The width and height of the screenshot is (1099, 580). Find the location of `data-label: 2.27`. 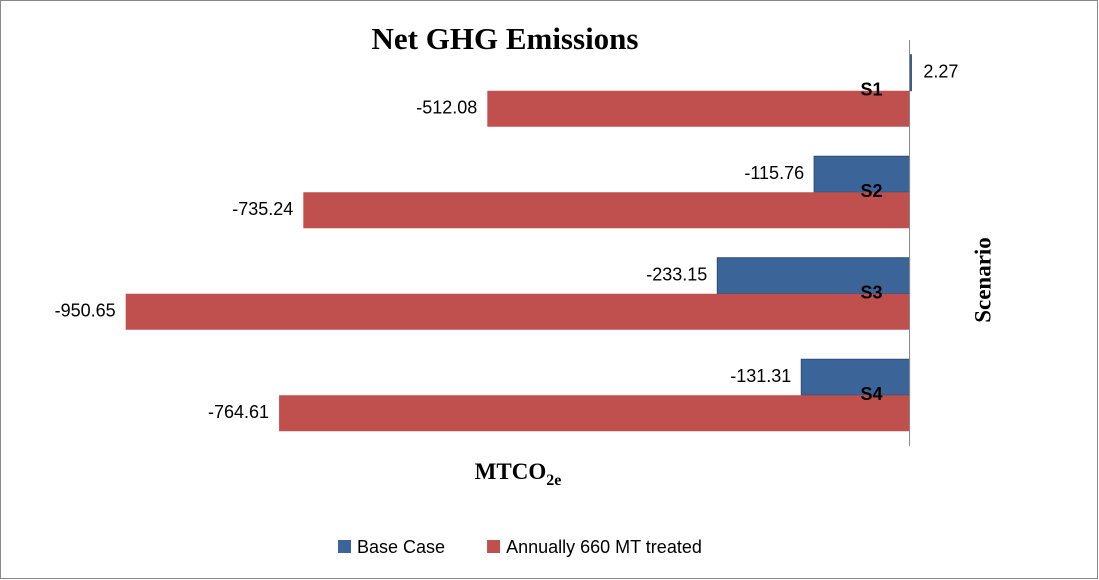

data-label: 2.27 is located at coordinates (940, 72).